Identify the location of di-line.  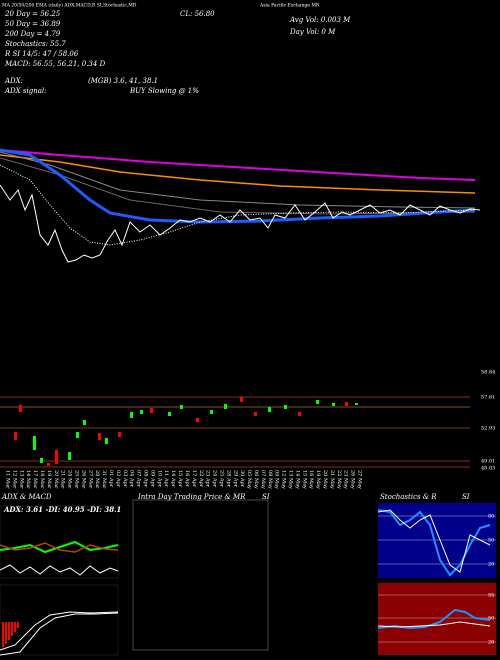
(59, 547).